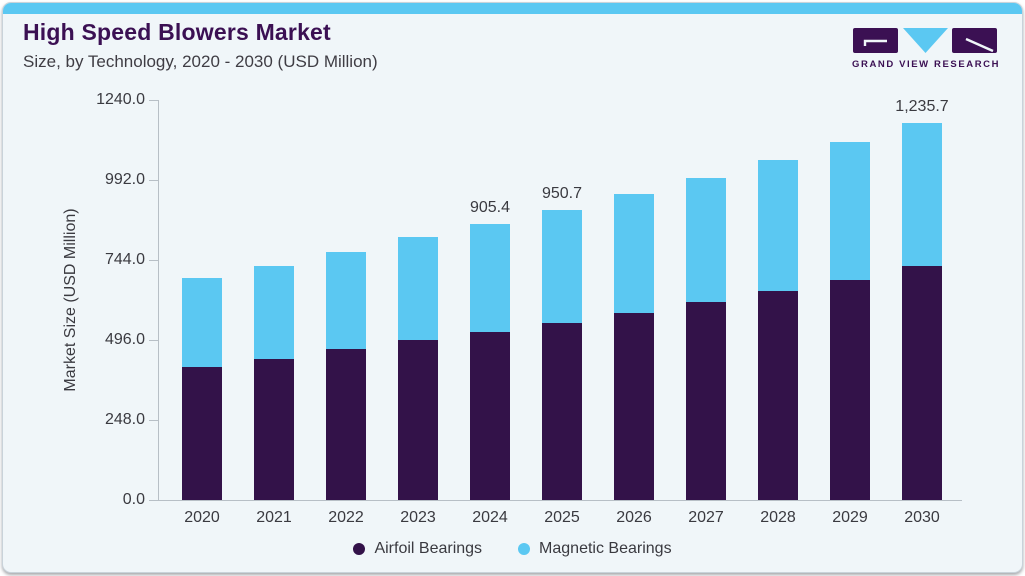  What do you see at coordinates (133, 499) in the screenshot?
I see `y-tick-label: 0.0` at bounding box center [133, 499].